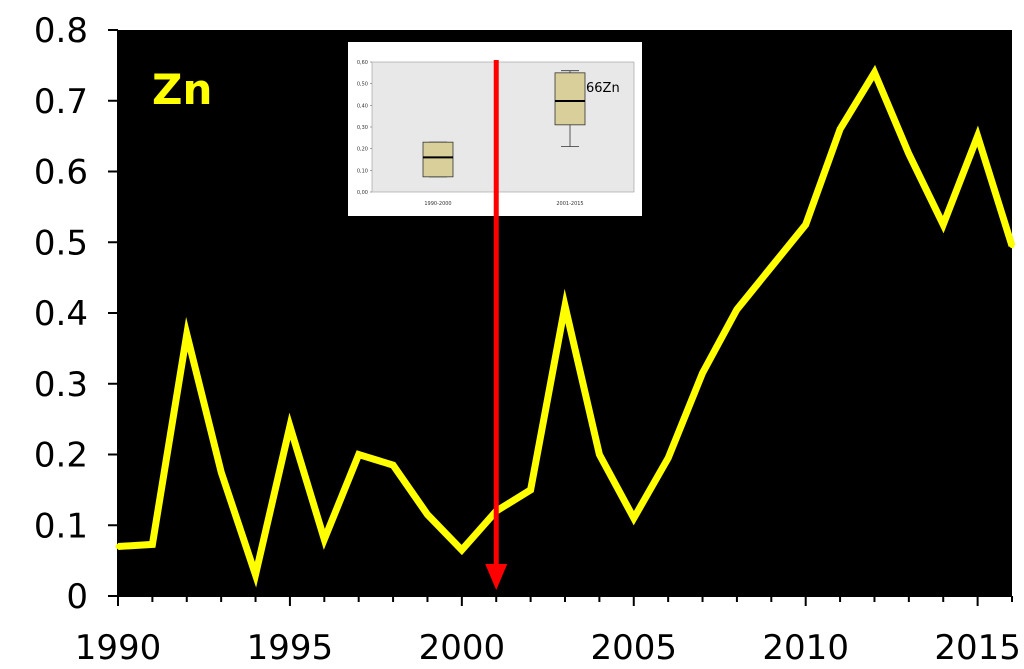 The image size is (1024, 669). Describe the element at coordinates (362, 106) in the screenshot. I see `inset-y-tick-label: 0,40` at that location.